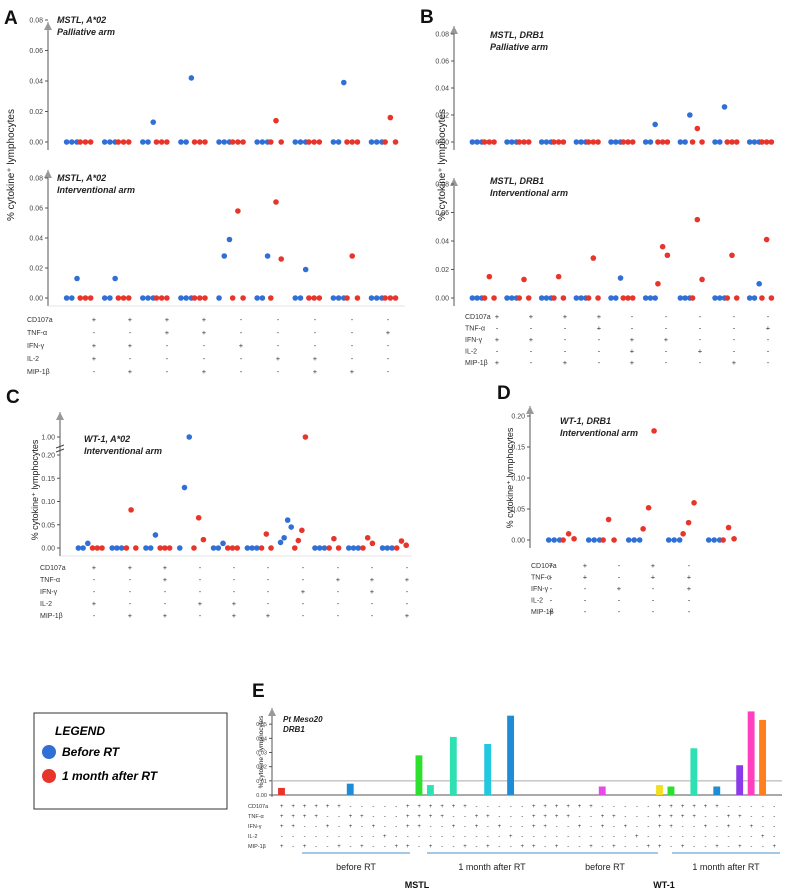 Image resolution: width=787 pixels, height=891 pixels. I want to click on y-tick-label: 0.05, so click(261, 725).